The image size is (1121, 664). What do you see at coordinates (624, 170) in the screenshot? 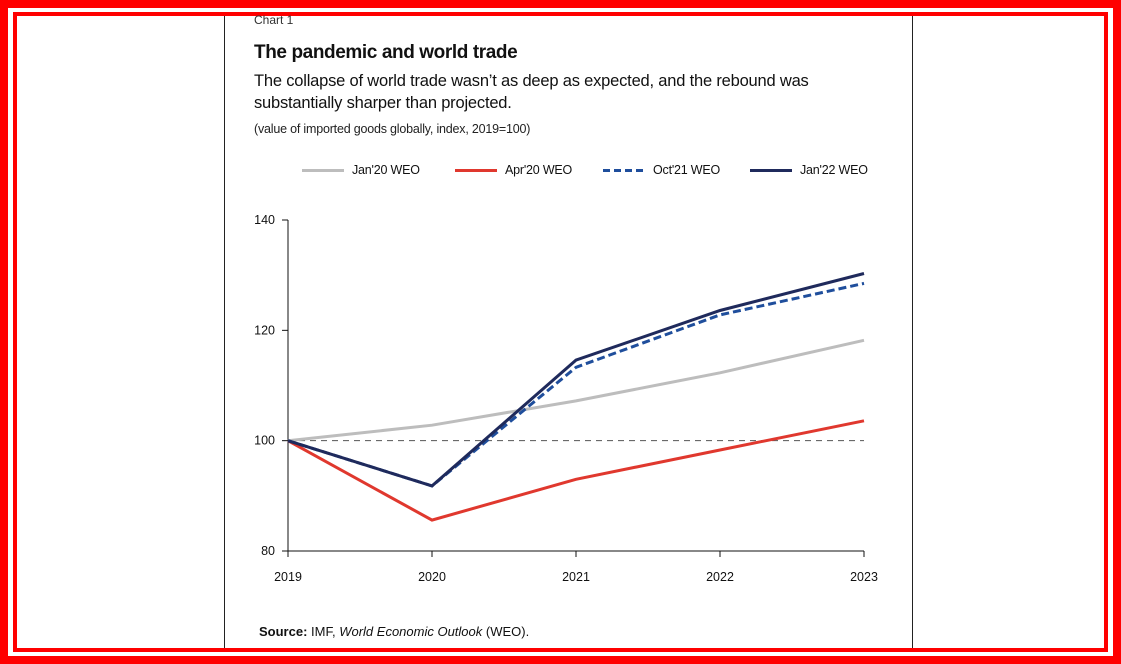
I see `legend-swatch-oct21` at bounding box center [624, 170].